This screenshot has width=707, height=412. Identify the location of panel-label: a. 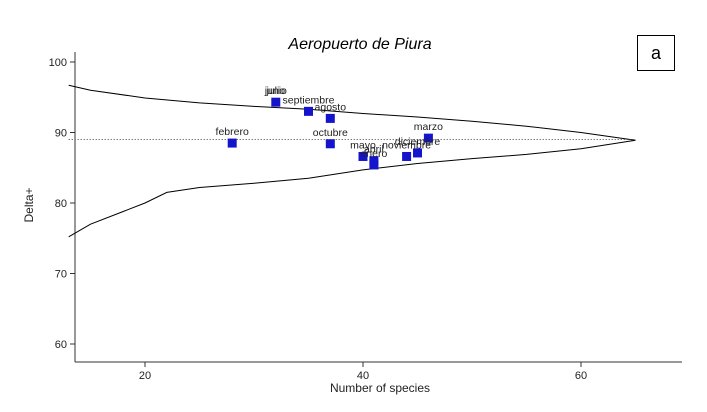
(656, 53).